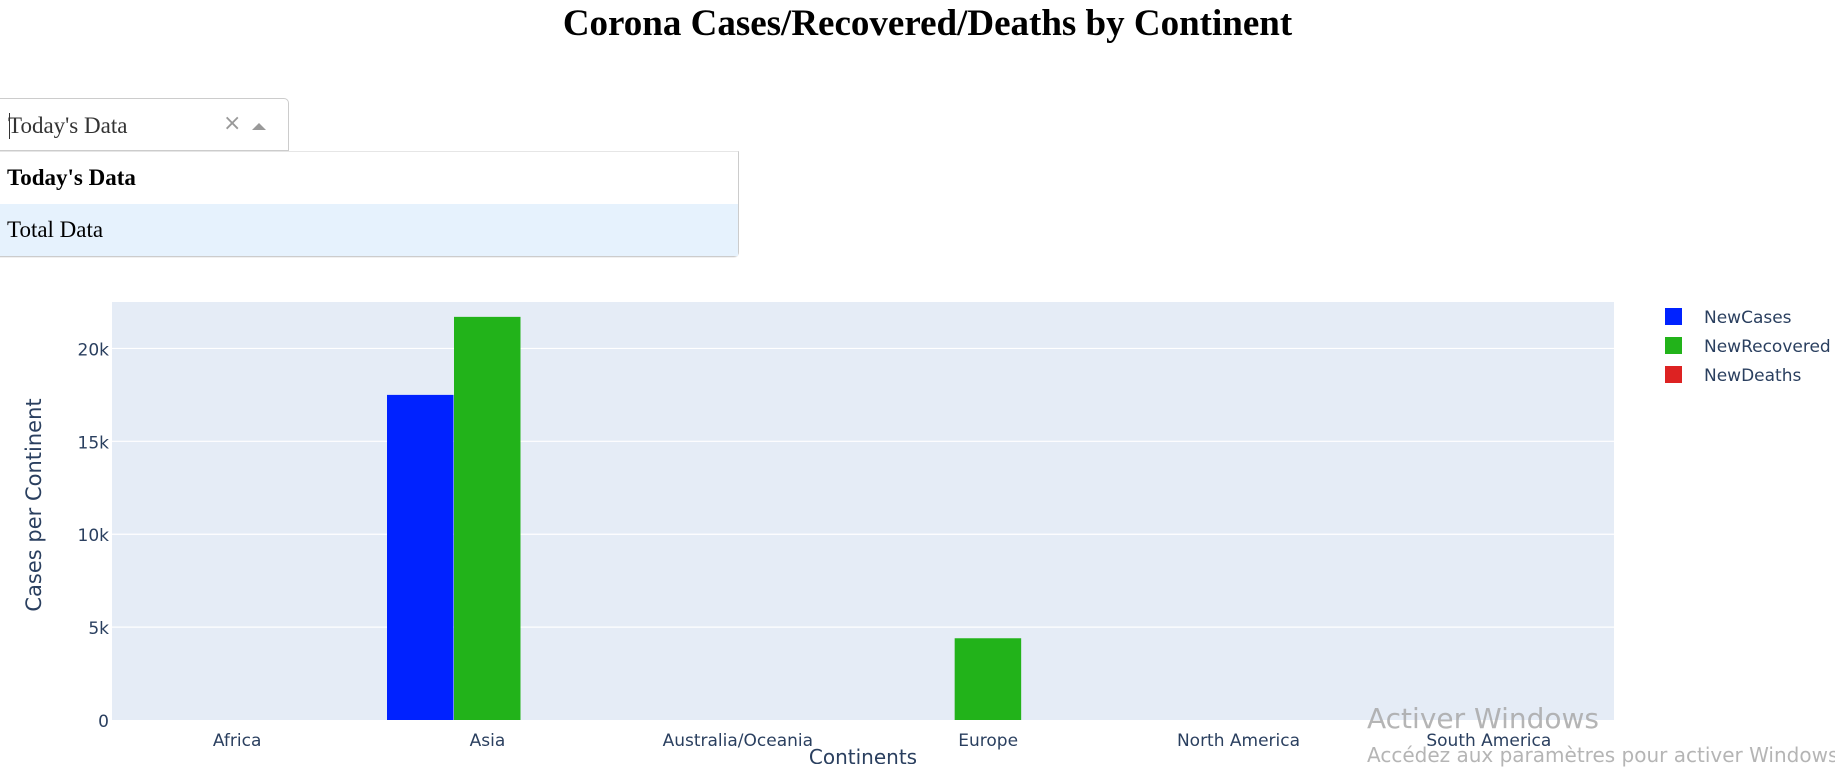 This screenshot has width=1835, height=767. Describe the element at coordinates (34, 504) in the screenshot. I see `y-axis-title: Cases per Continent` at that location.